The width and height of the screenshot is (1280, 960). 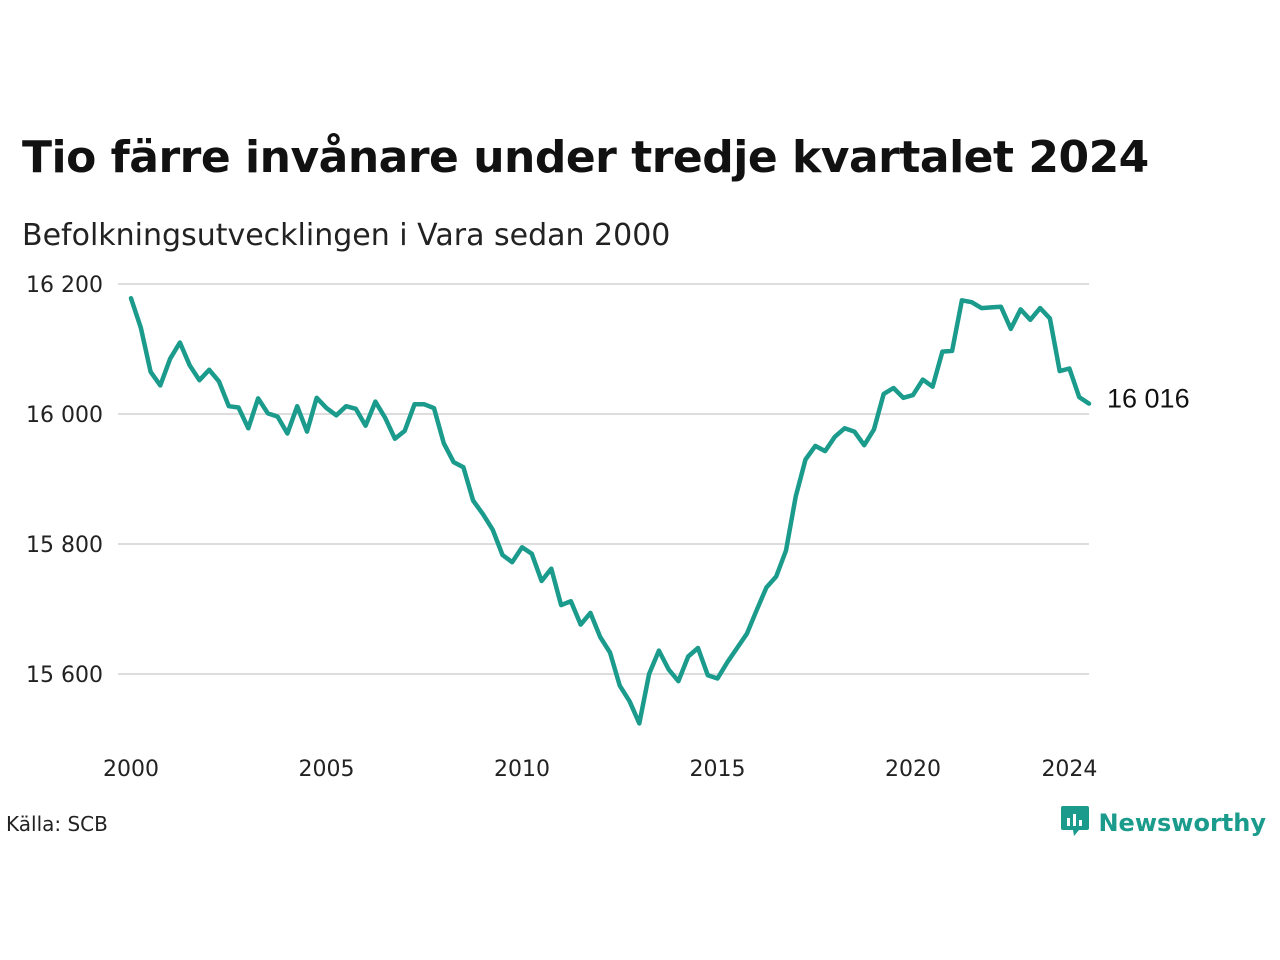 What do you see at coordinates (600, 769) in the screenshot?
I see `x-axis: 2000 2005 2010 2015 2020 2024` at bounding box center [600, 769].